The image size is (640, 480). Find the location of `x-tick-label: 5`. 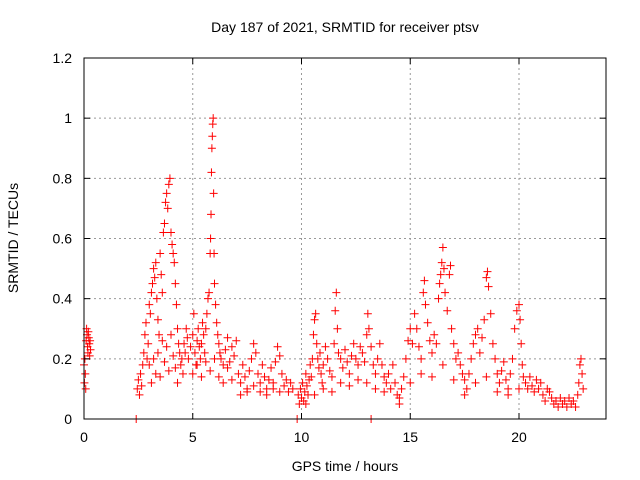

x-tick-label: 5 is located at coordinates (193, 437).